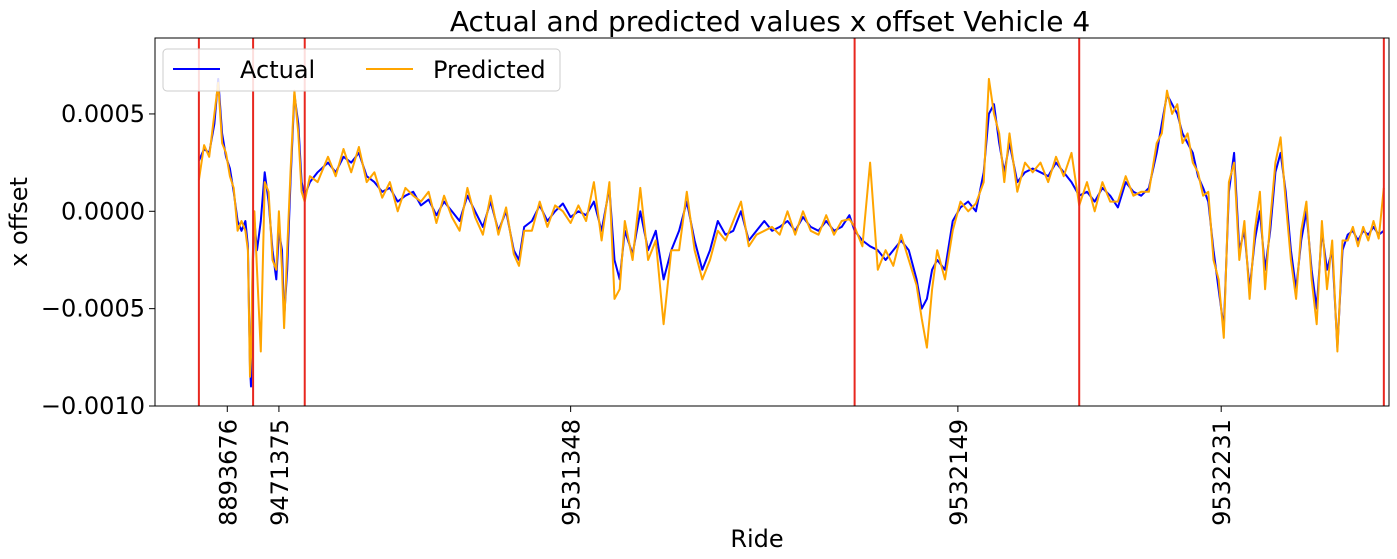  What do you see at coordinates (756, 539) in the screenshot?
I see `x-axis-label: Ride` at bounding box center [756, 539].